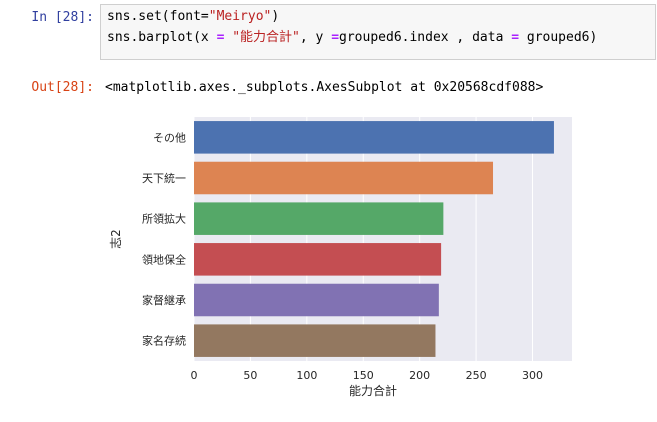 This screenshot has height=422, width=657. What do you see at coordinates (164, 219) in the screenshot?
I see `y-tick-label: 所領拡大` at bounding box center [164, 219].